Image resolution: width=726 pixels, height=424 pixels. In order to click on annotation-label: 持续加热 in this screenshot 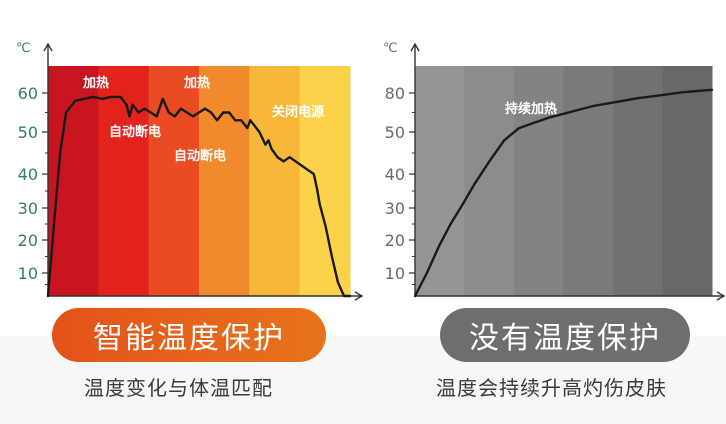, I will do `click(531, 109)`.